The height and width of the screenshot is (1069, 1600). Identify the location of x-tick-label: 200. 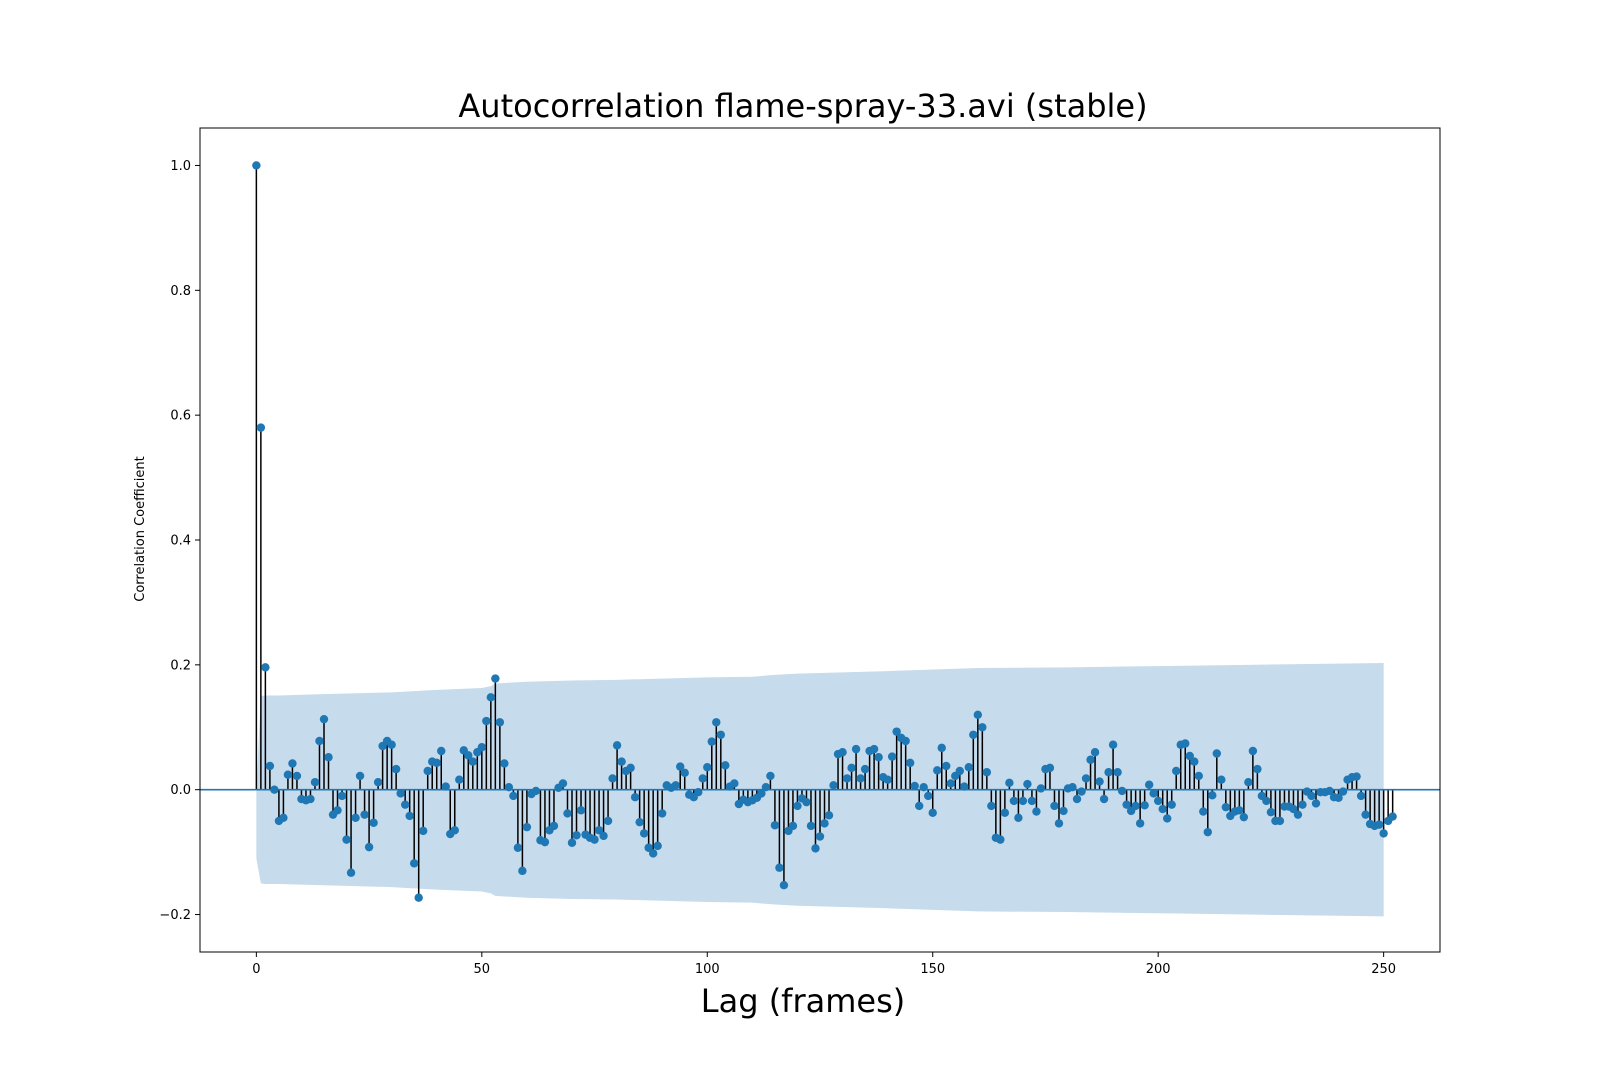
(1158, 969).